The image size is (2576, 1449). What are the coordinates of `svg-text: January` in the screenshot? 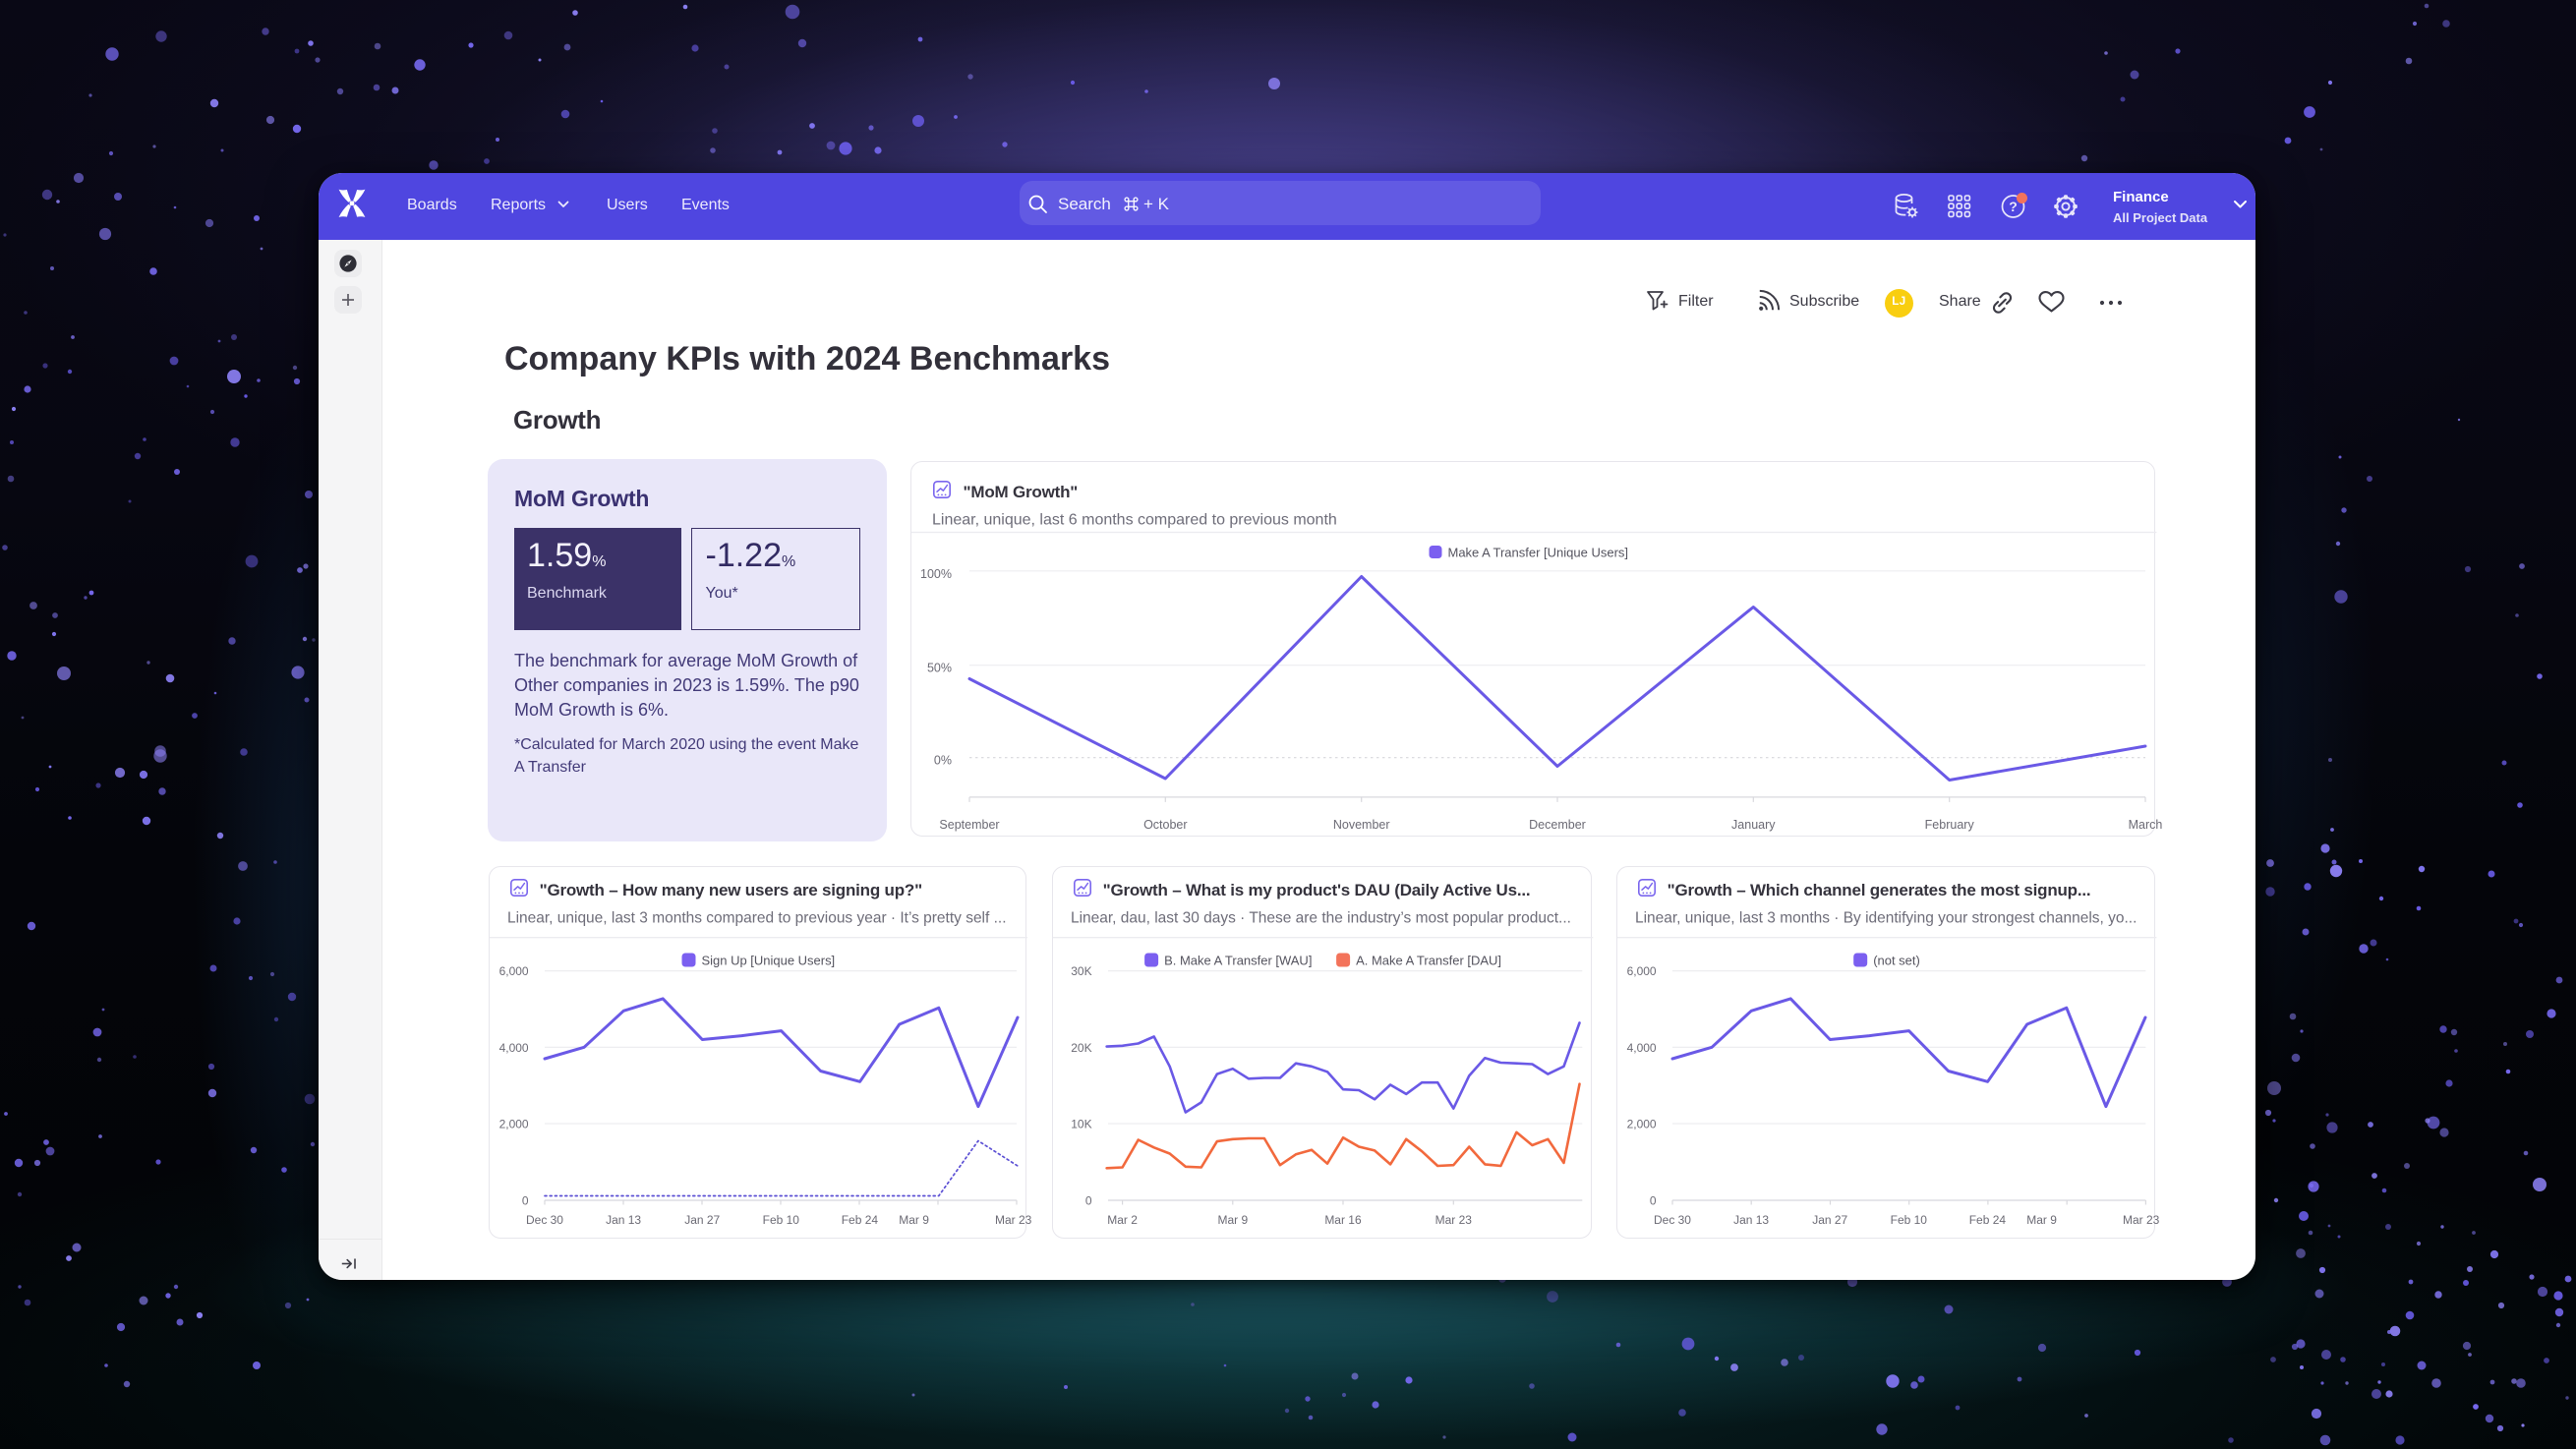 It's located at (1753, 824).